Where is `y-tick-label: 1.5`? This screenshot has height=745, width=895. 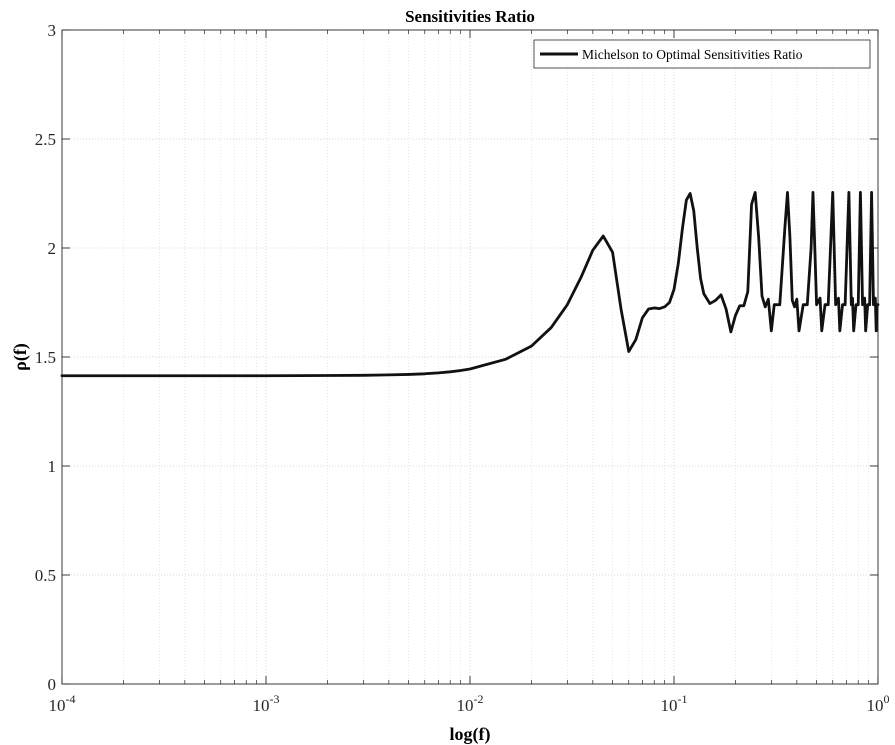
y-tick-label: 1.5 is located at coordinates (45, 357).